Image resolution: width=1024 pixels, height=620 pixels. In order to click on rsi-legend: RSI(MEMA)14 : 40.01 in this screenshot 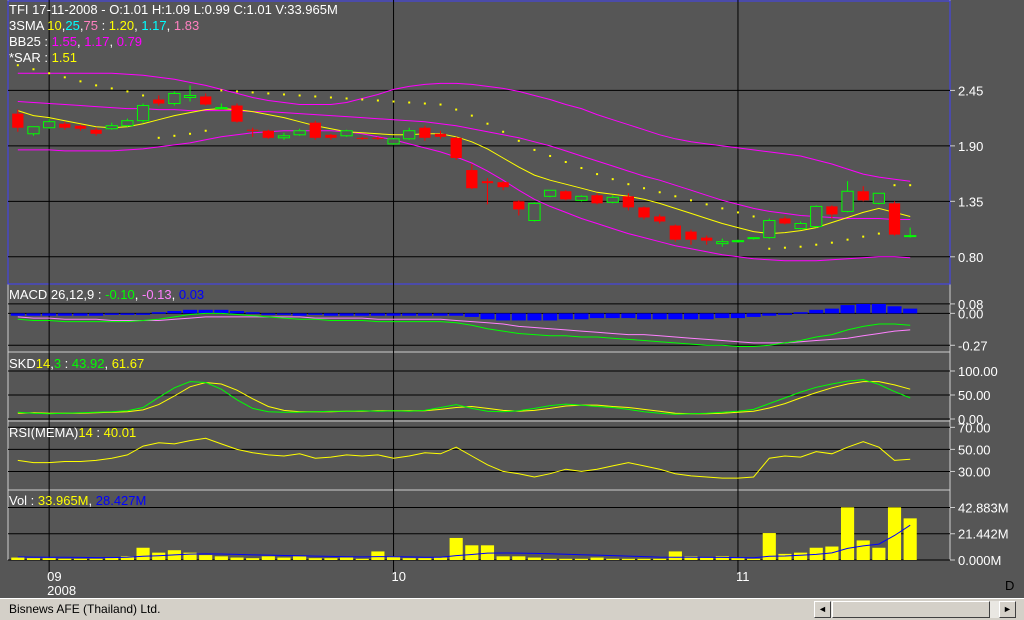, I will do `click(72, 432)`.